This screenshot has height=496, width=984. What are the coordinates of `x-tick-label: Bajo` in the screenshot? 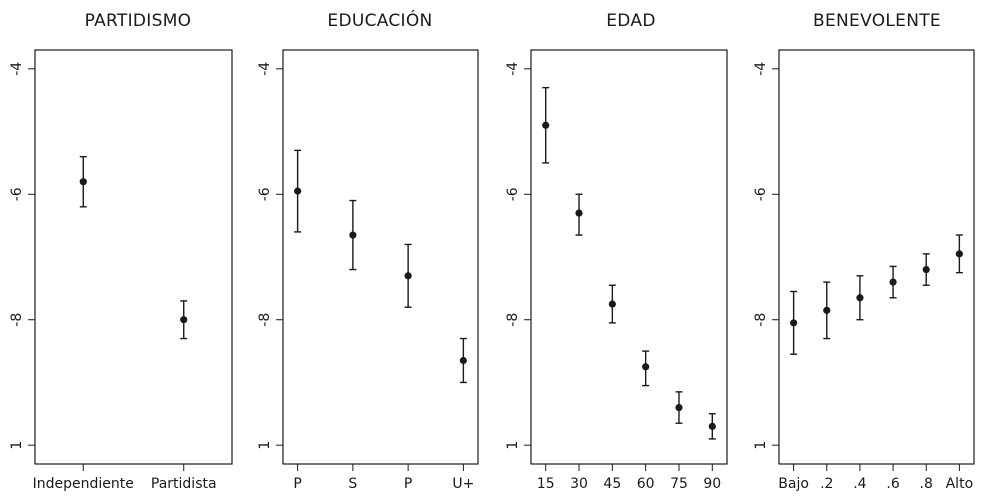 It's located at (793, 484).